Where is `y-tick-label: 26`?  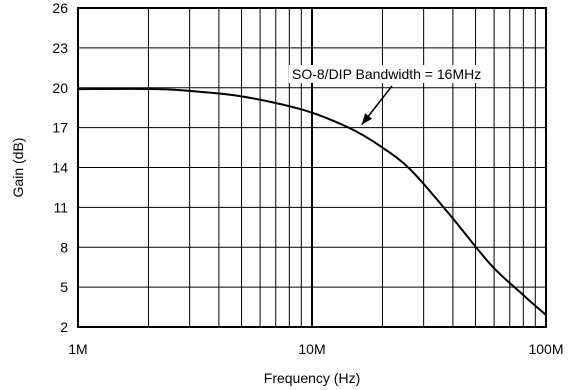
y-tick-label: 26 is located at coordinates (60, 8).